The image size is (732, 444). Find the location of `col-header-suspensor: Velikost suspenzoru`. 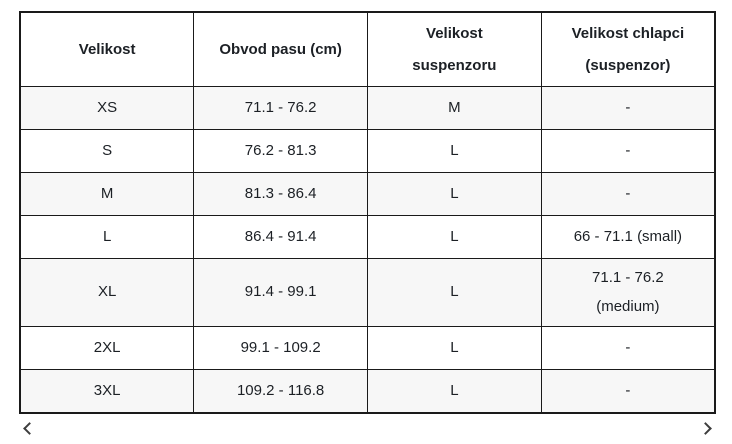

col-header-suspensor: Velikost suspenzoru is located at coordinates (454, 49).